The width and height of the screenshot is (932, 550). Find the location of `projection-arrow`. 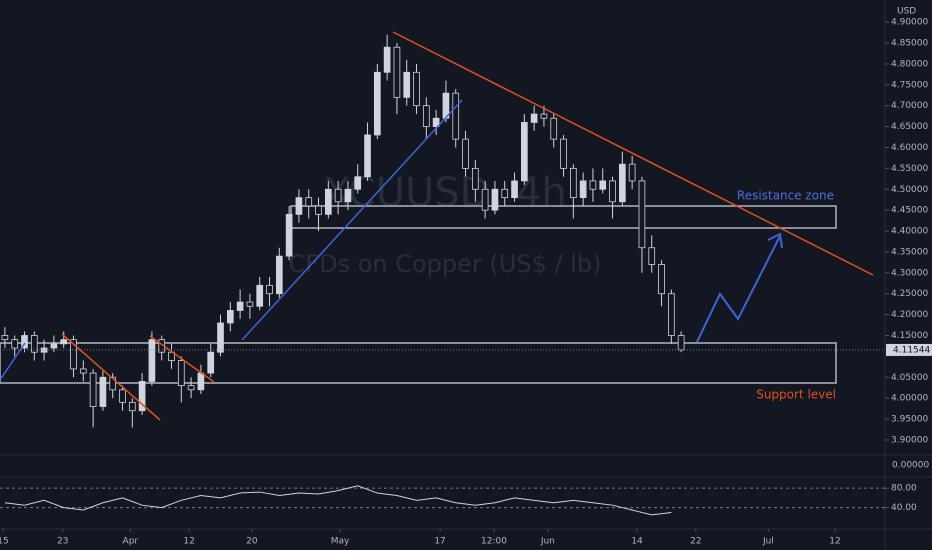

projection-arrow is located at coordinates (738, 289).